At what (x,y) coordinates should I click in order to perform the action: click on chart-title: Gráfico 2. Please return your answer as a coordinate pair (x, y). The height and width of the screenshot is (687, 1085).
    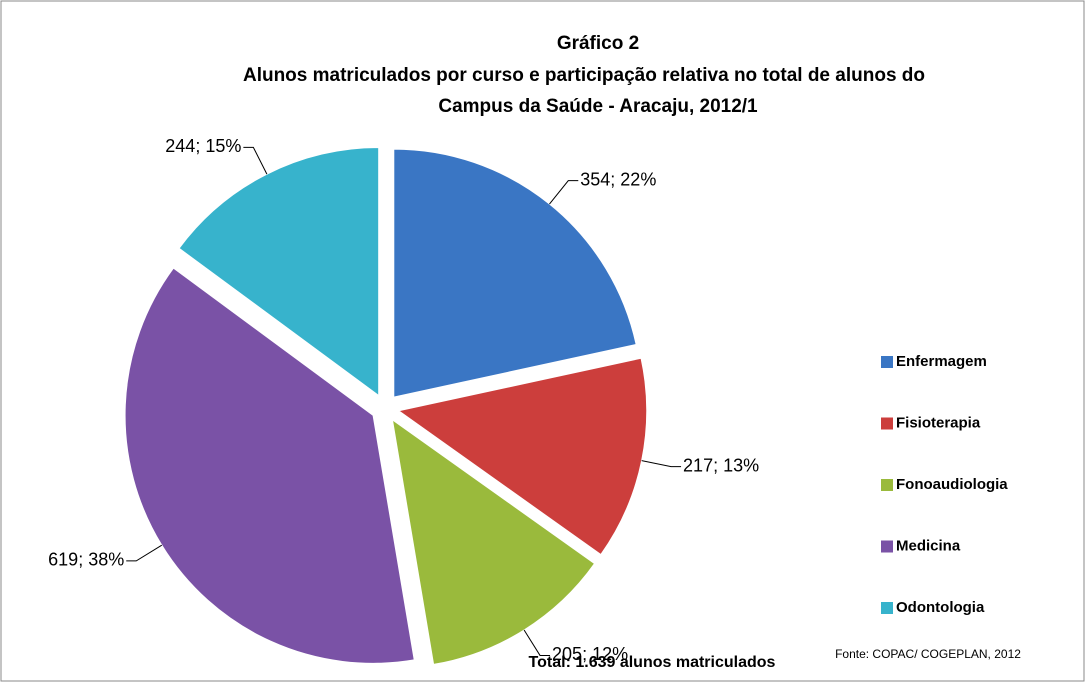
    Looking at the image, I should click on (598, 43).